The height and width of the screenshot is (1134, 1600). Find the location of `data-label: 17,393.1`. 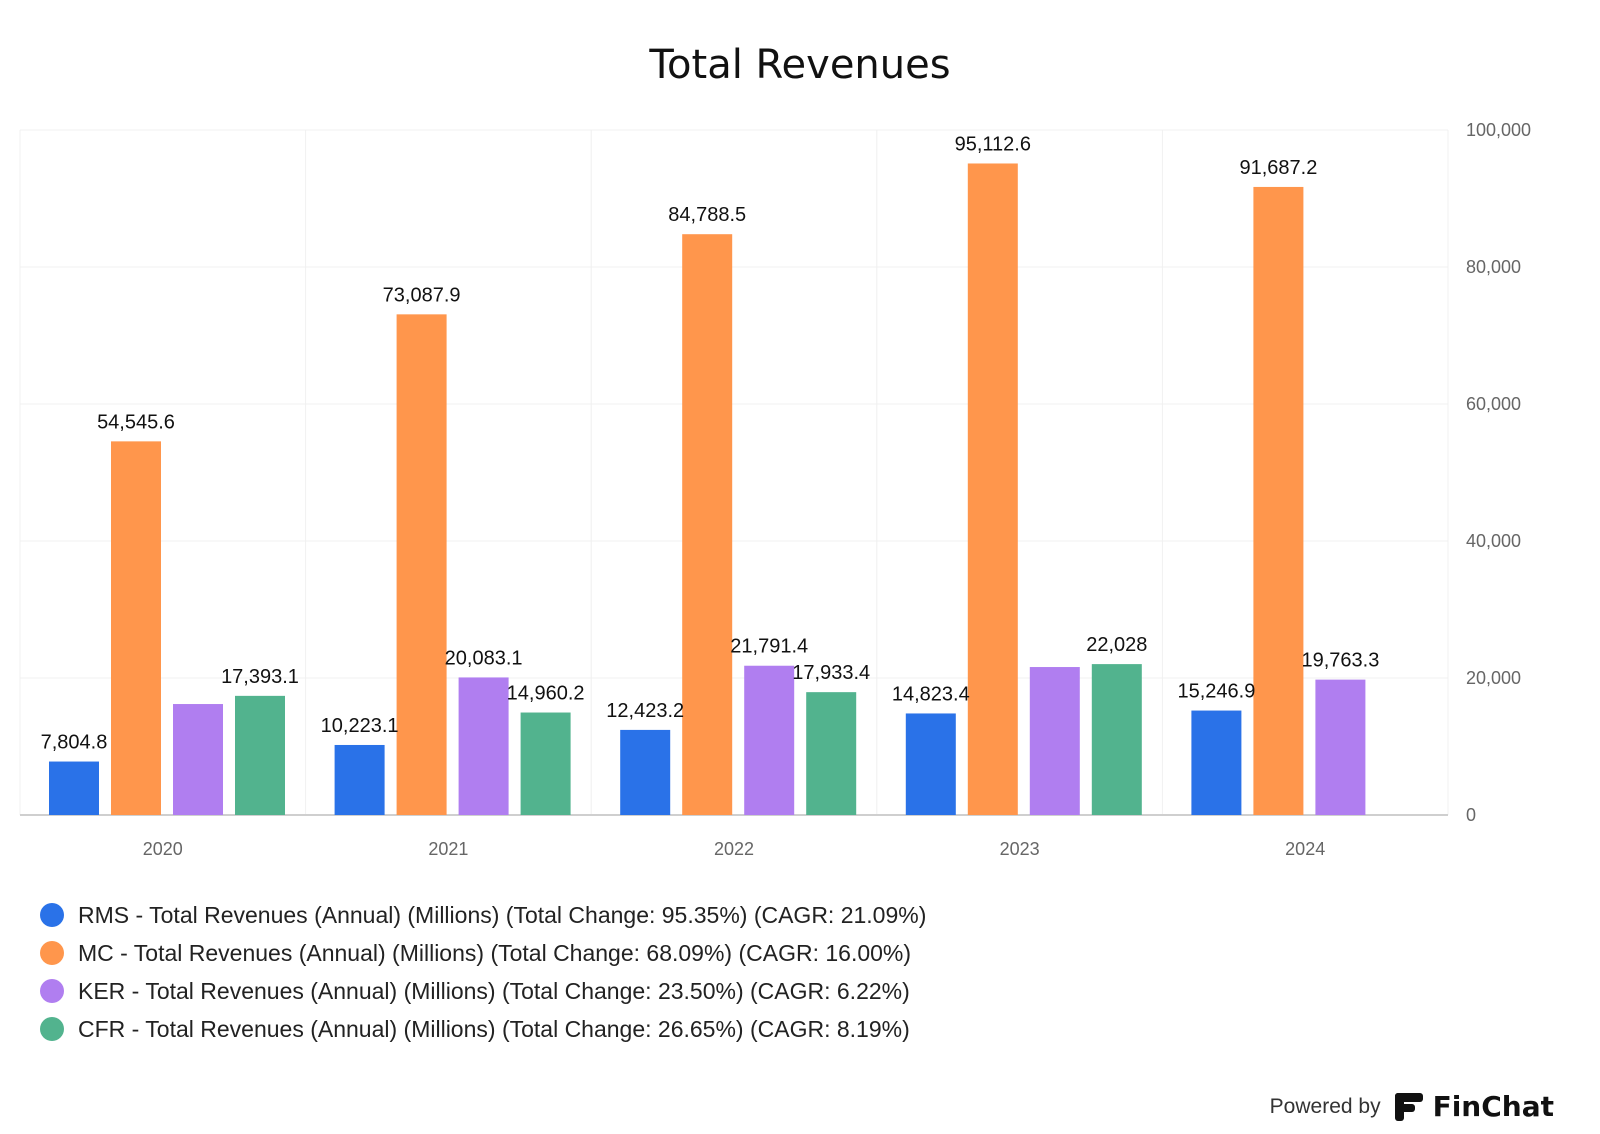

data-label: 17,393.1 is located at coordinates (260, 677).